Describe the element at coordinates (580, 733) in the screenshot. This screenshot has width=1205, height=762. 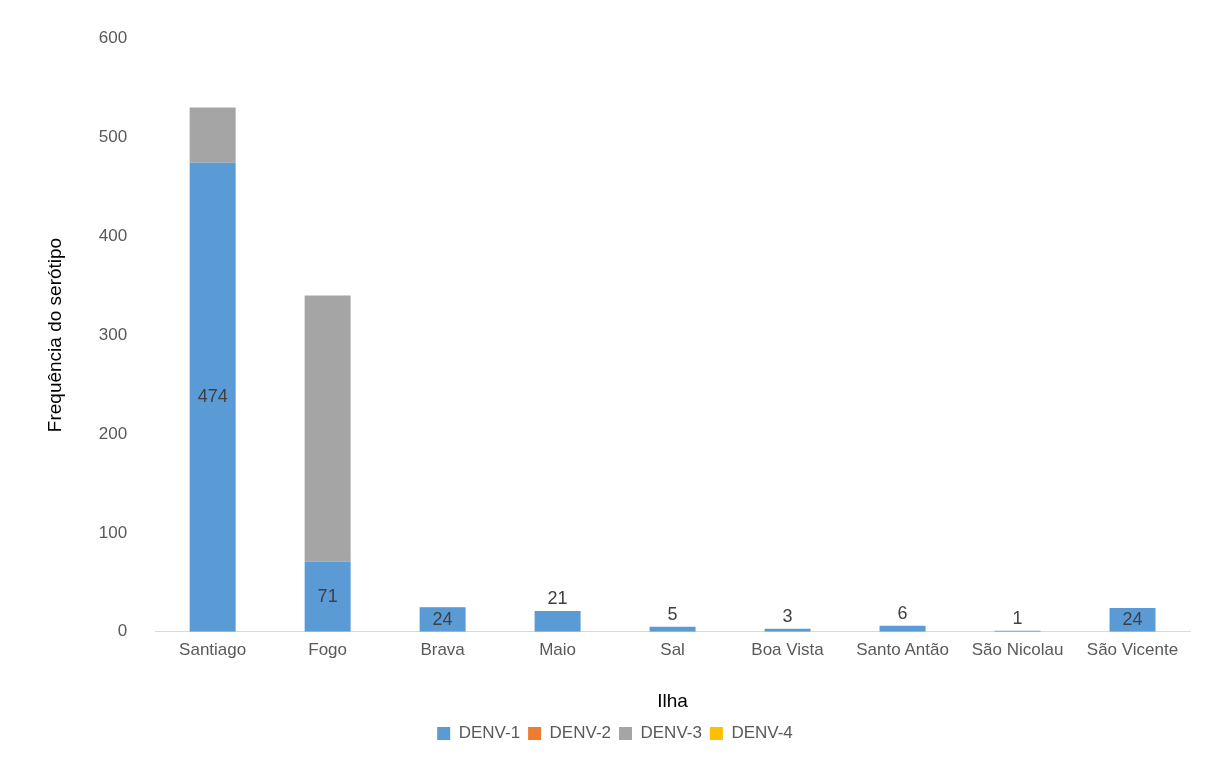
I see `legend-label: DENV-2` at that location.